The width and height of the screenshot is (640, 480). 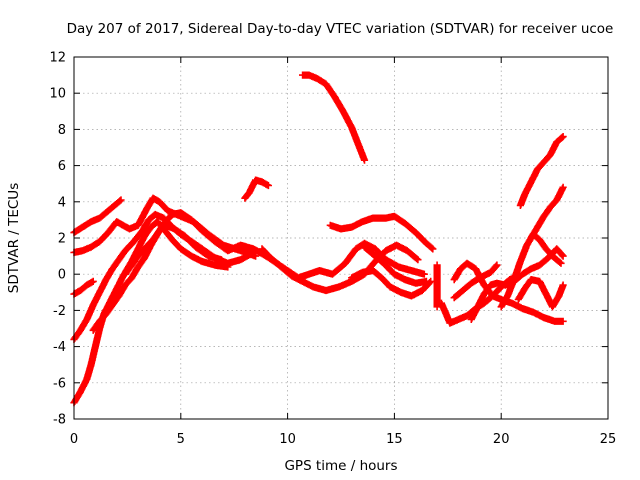 What do you see at coordinates (57, 94) in the screenshot?
I see `y-tick-label: 10` at bounding box center [57, 94].